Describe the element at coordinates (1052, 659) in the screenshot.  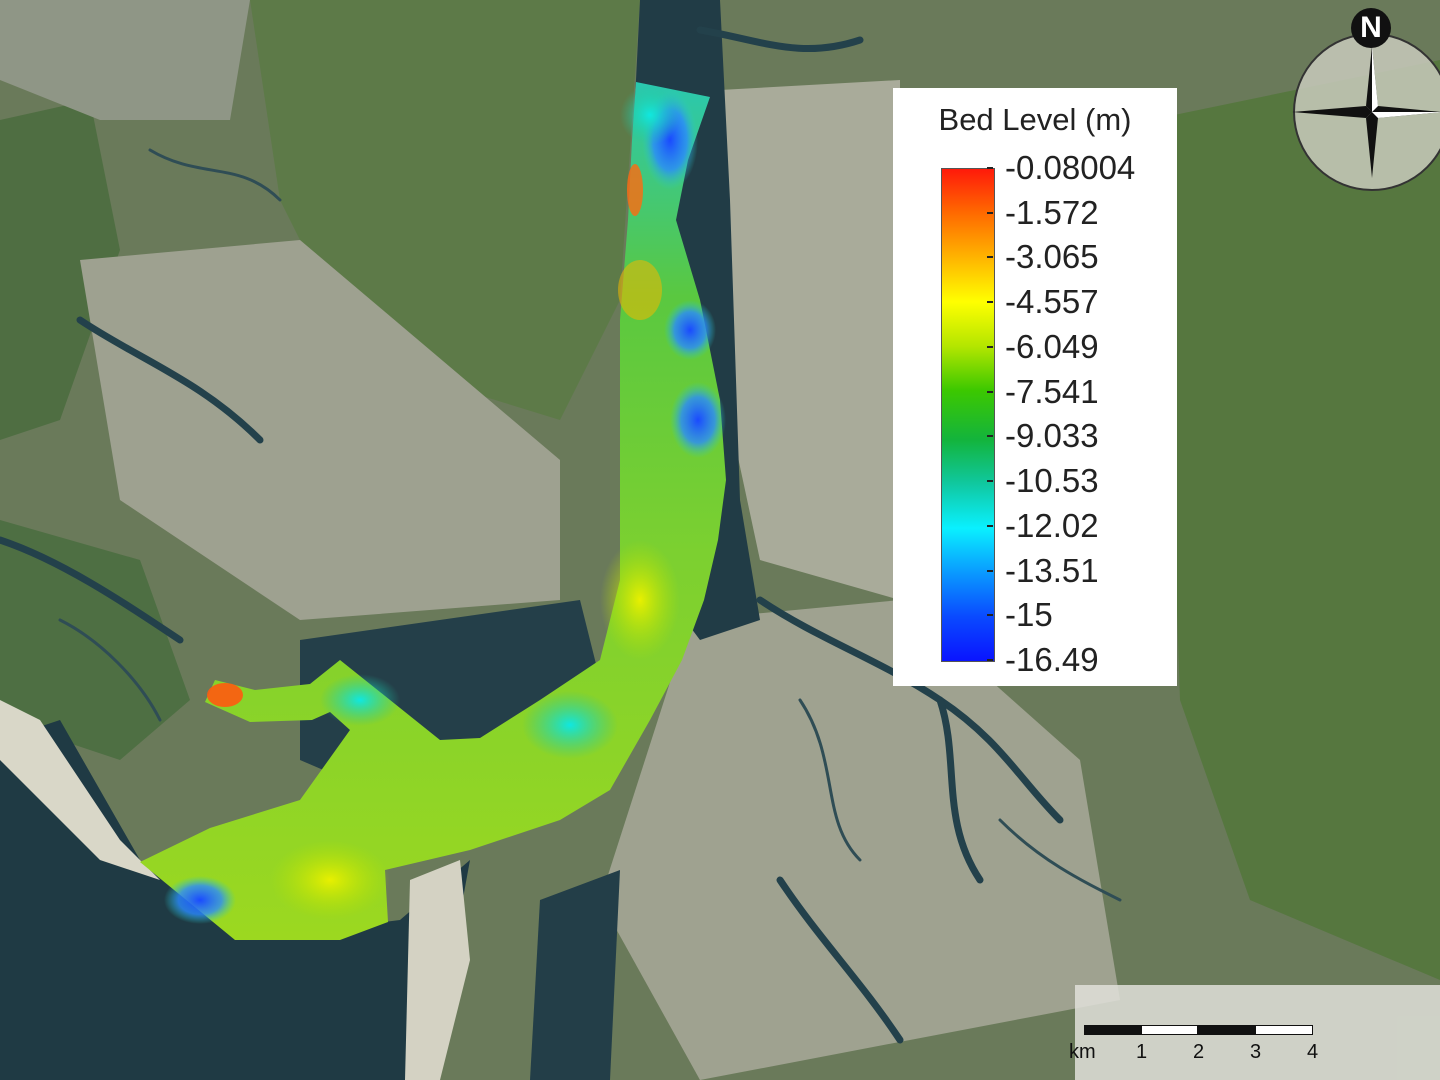
I see `legend-label: -16.49` at that location.